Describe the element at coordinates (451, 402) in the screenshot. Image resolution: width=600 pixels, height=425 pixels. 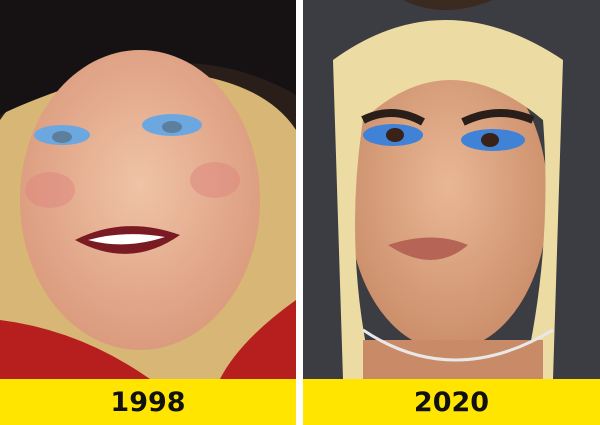
I see `year-label-2020: 2020` at that location.